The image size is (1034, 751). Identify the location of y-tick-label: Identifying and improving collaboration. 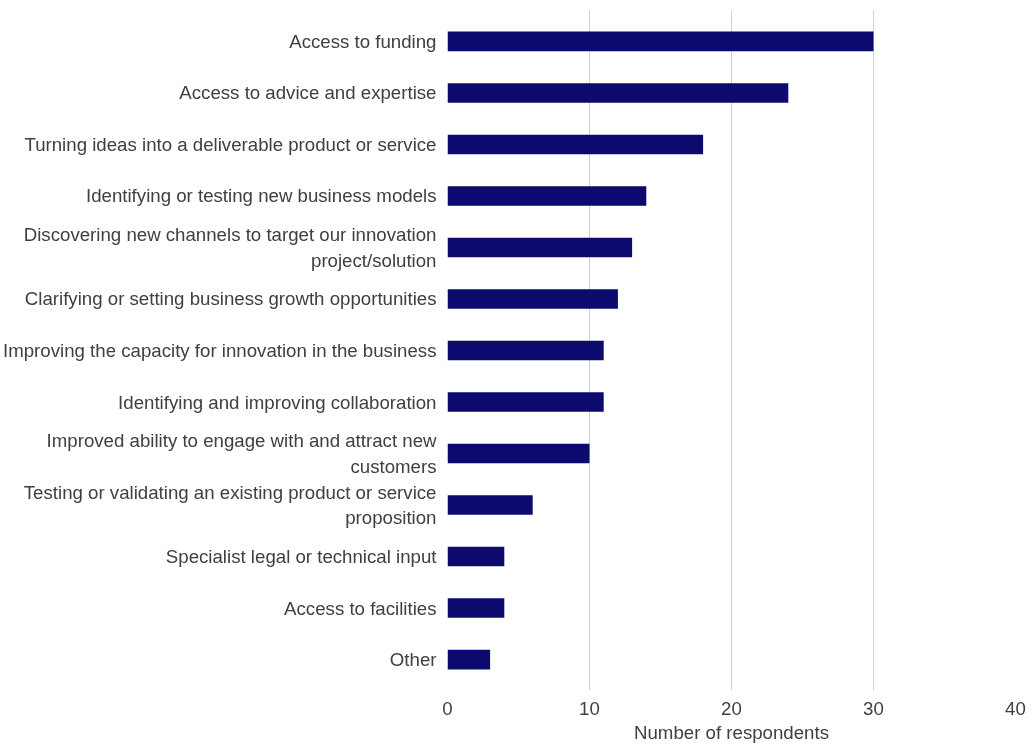
(277, 402).